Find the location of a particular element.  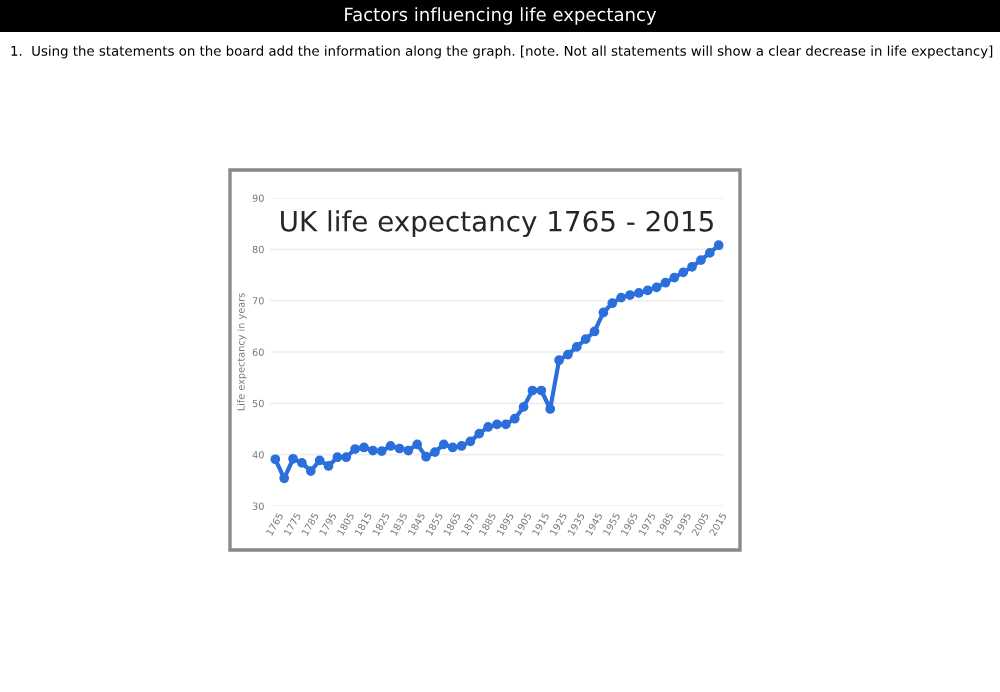

text: Factors influencing life expectancy is located at coordinates (501, 16).